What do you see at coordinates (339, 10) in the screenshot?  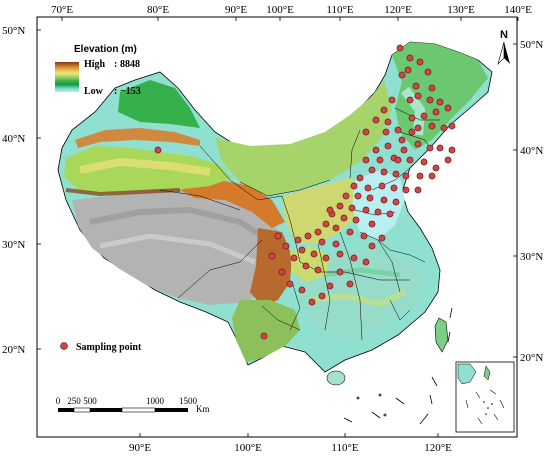 I see `top-tick-label: 110°E` at bounding box center [339, 10].